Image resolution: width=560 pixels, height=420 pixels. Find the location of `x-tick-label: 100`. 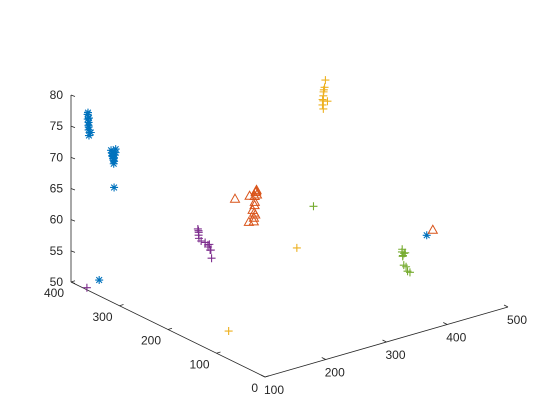

x-tick-label: 100 is located at coordinates (274, 390).